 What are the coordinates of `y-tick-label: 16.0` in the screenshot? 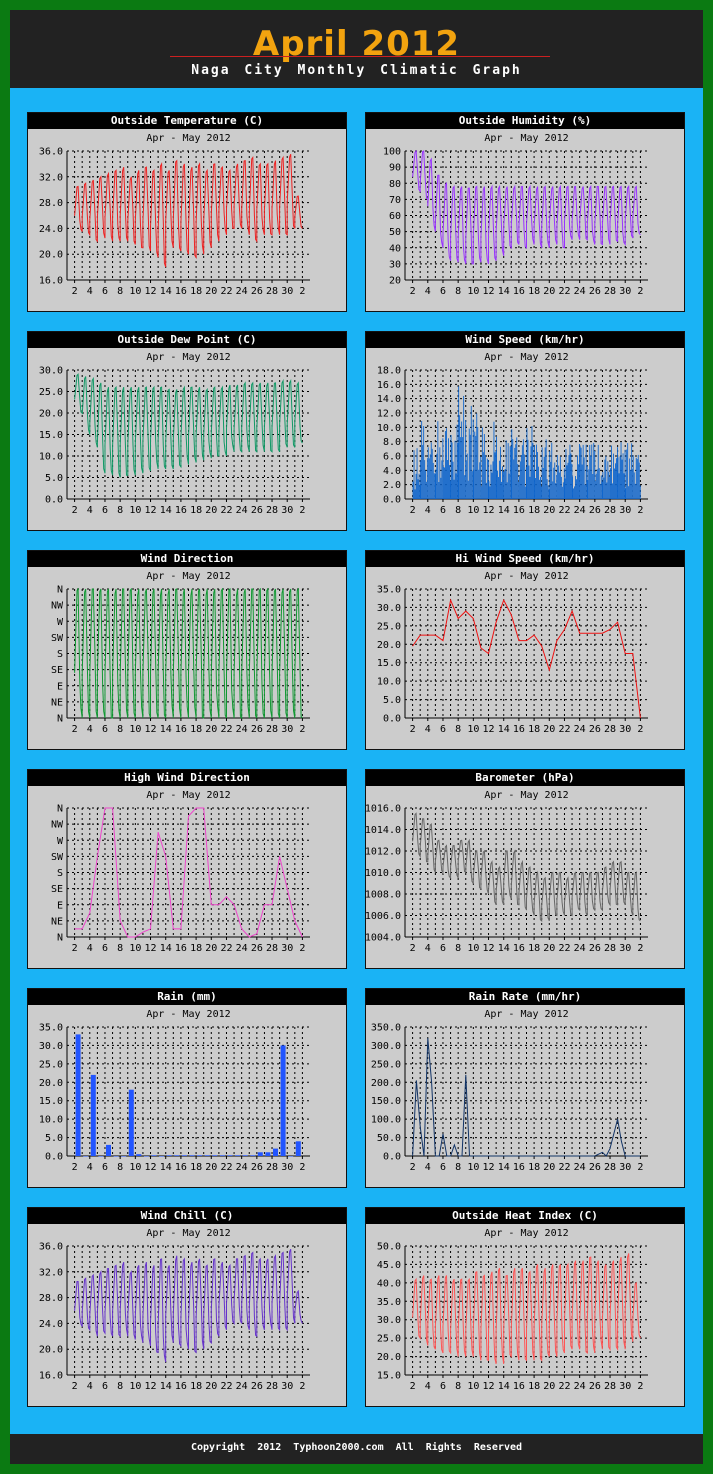 It's located at (389, 385).